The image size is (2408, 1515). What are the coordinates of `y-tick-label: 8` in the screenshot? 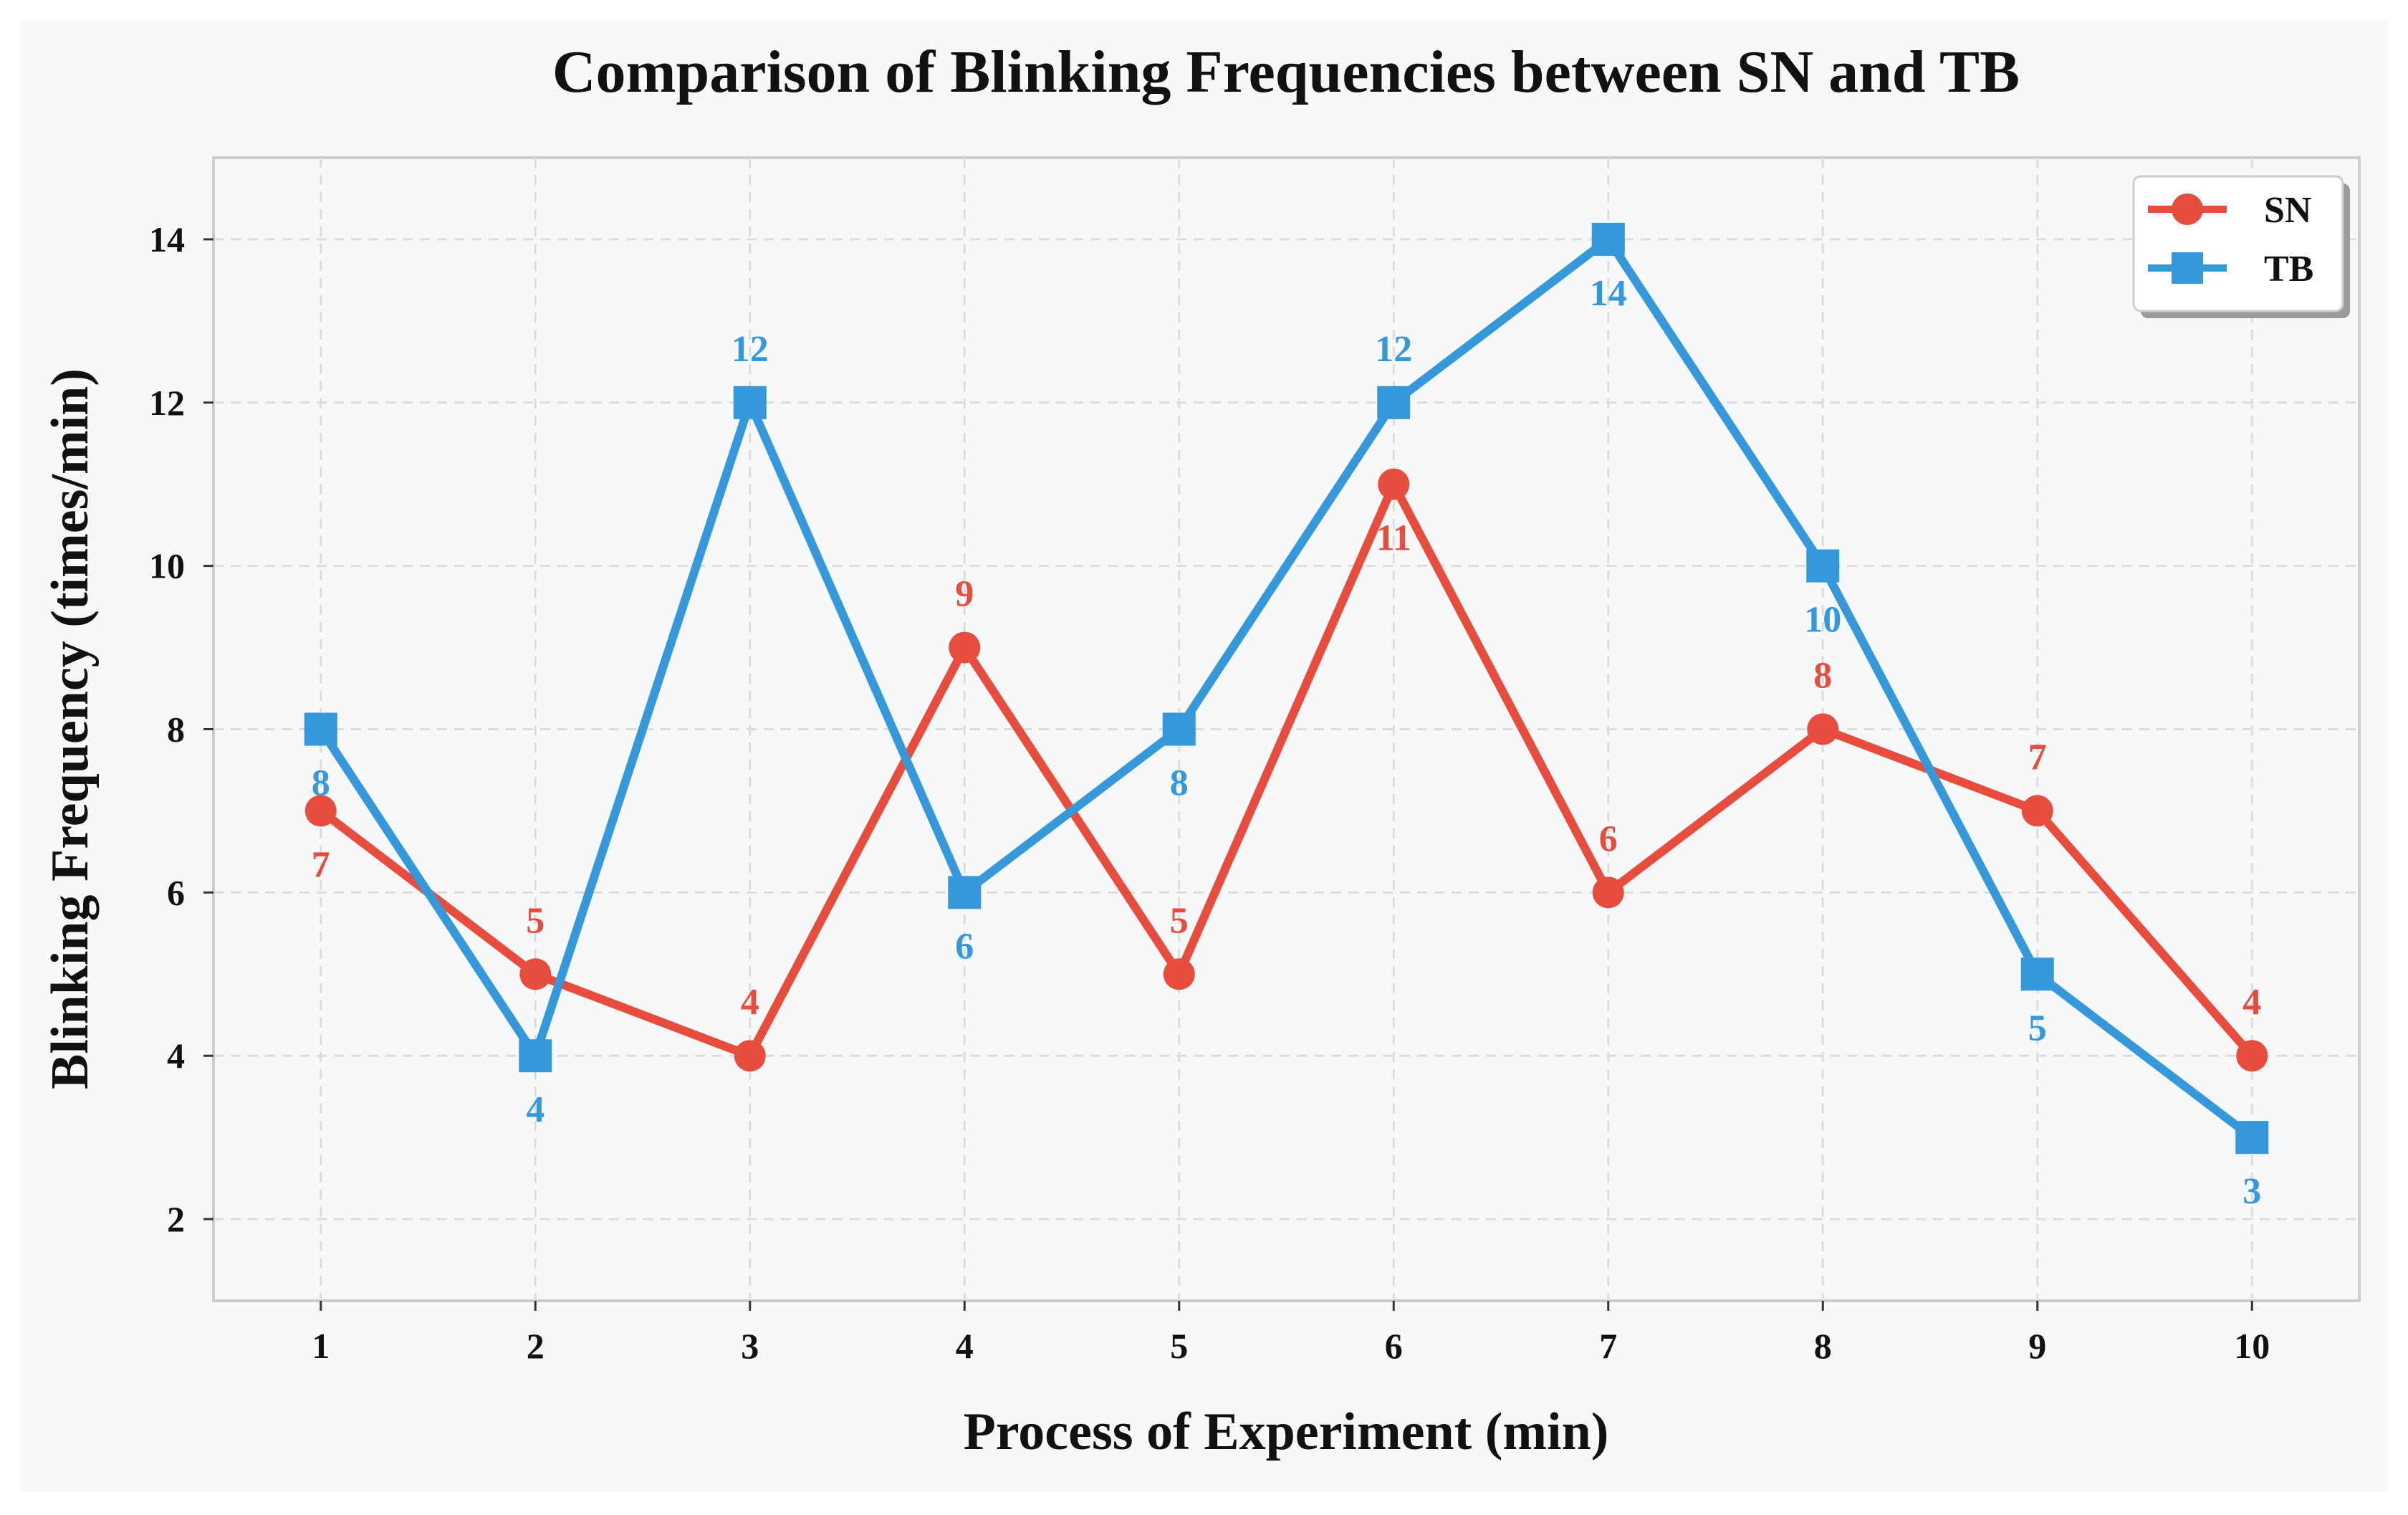 It's located at (176, 729).